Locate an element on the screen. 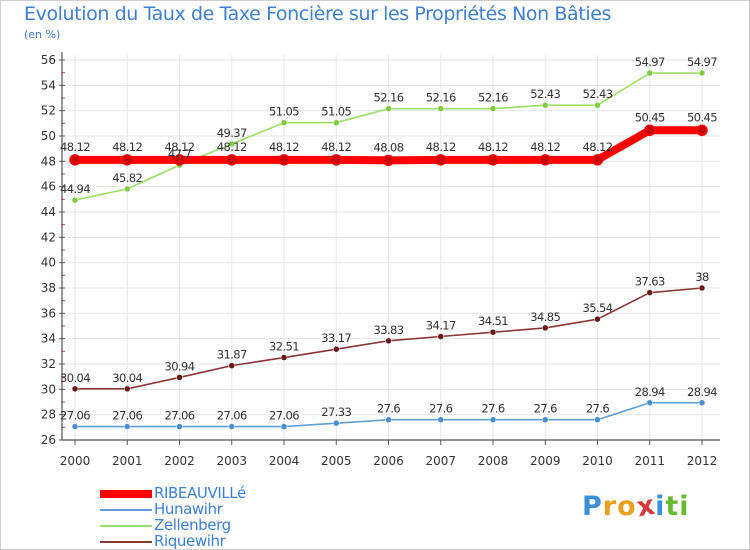 This screenshot has height=550, width=750. data-label-zellenberg: 49.37 is located at coordinates (232, 133).